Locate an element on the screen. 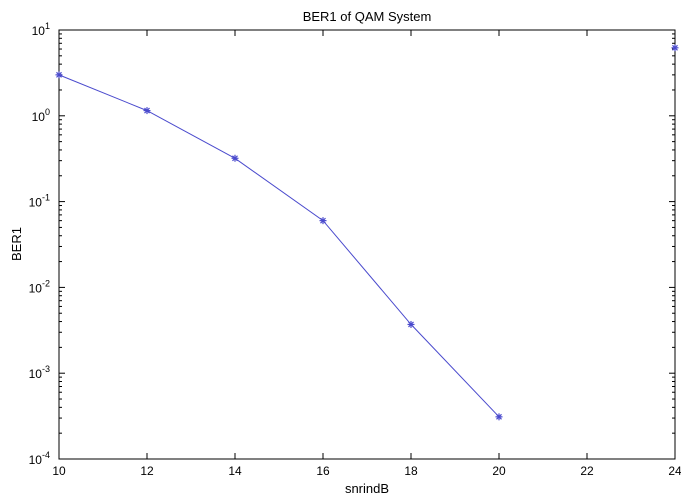 The width and height of the screenshot is (681, 497). x-tick-label: 20 is located at coordinates (499, 471).